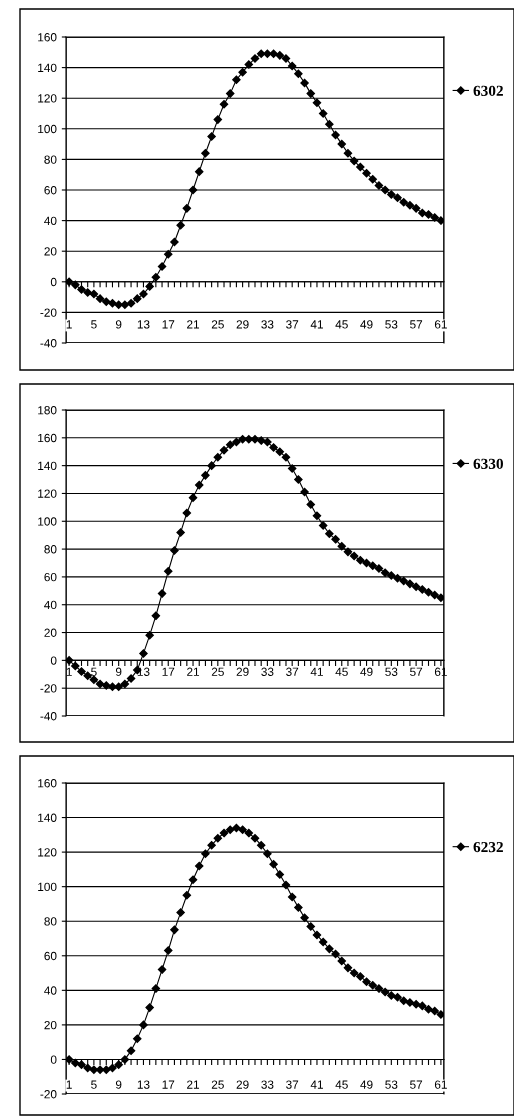 The width and height of the screenshot is (514, 1116). Describe the element at coordinates (47, 410) in the screenshot. I see `y-tick-label: 180` at that location.